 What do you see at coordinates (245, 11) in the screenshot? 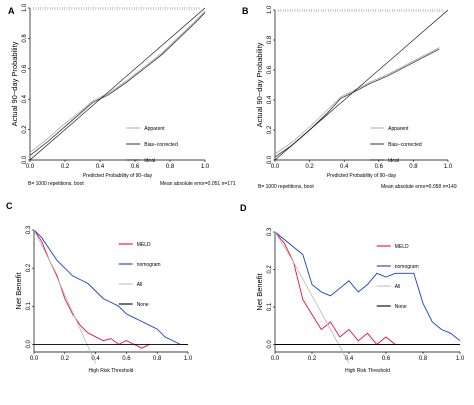
I see `panel-label: B` at bounding box center [245, 11].